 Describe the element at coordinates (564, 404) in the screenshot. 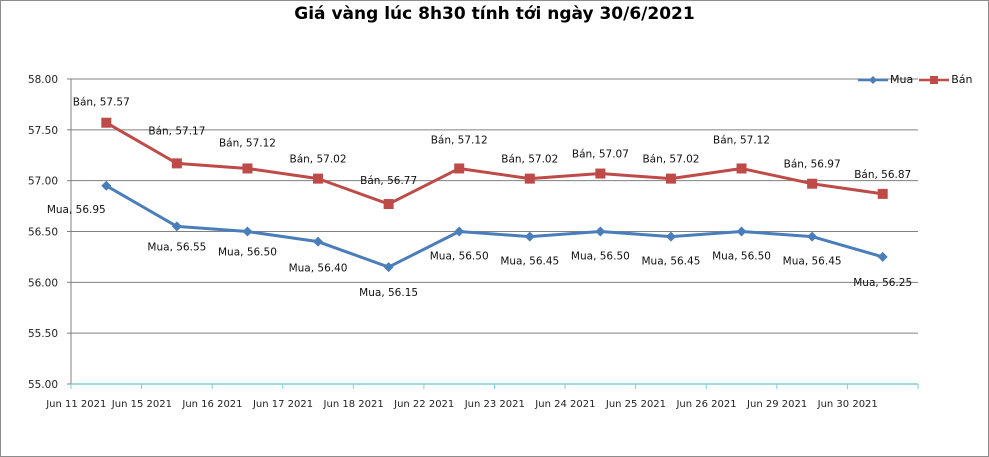

I see `x-tick-label: Jun 24 2021` at that location.